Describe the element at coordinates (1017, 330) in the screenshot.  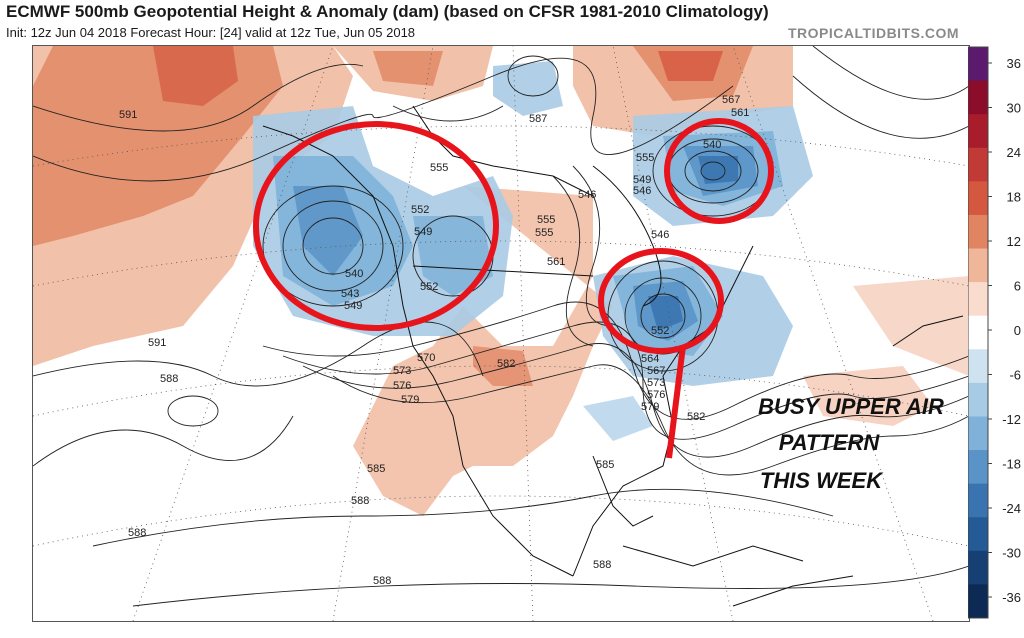
I see `colorbar-tick-label: 0` at that location.